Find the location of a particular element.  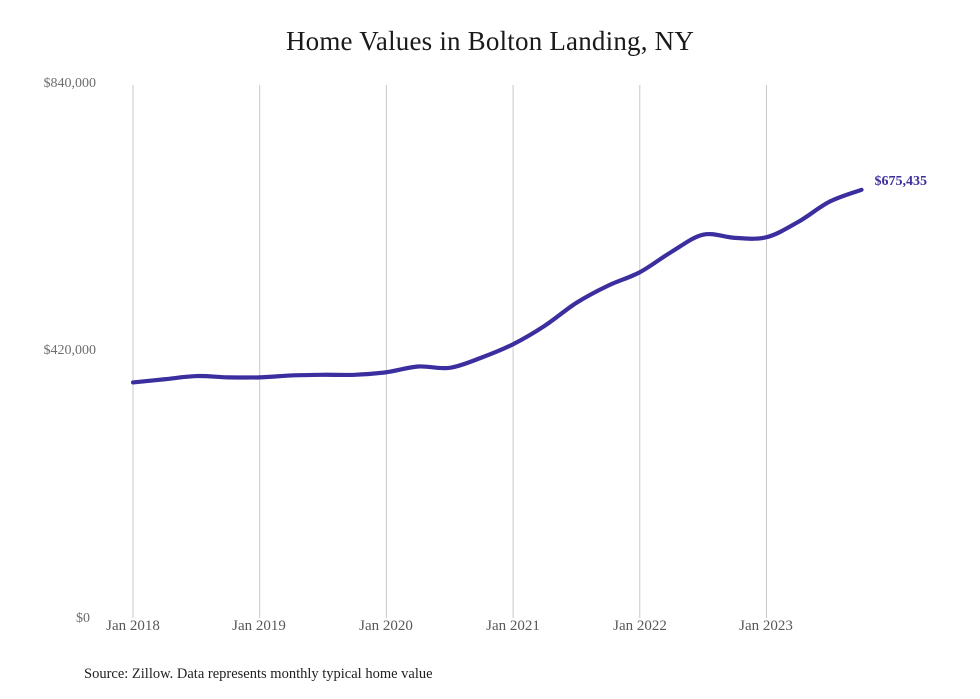

y-axis-tick-label-840000: $840,000 is located at coordinates (70, 83).